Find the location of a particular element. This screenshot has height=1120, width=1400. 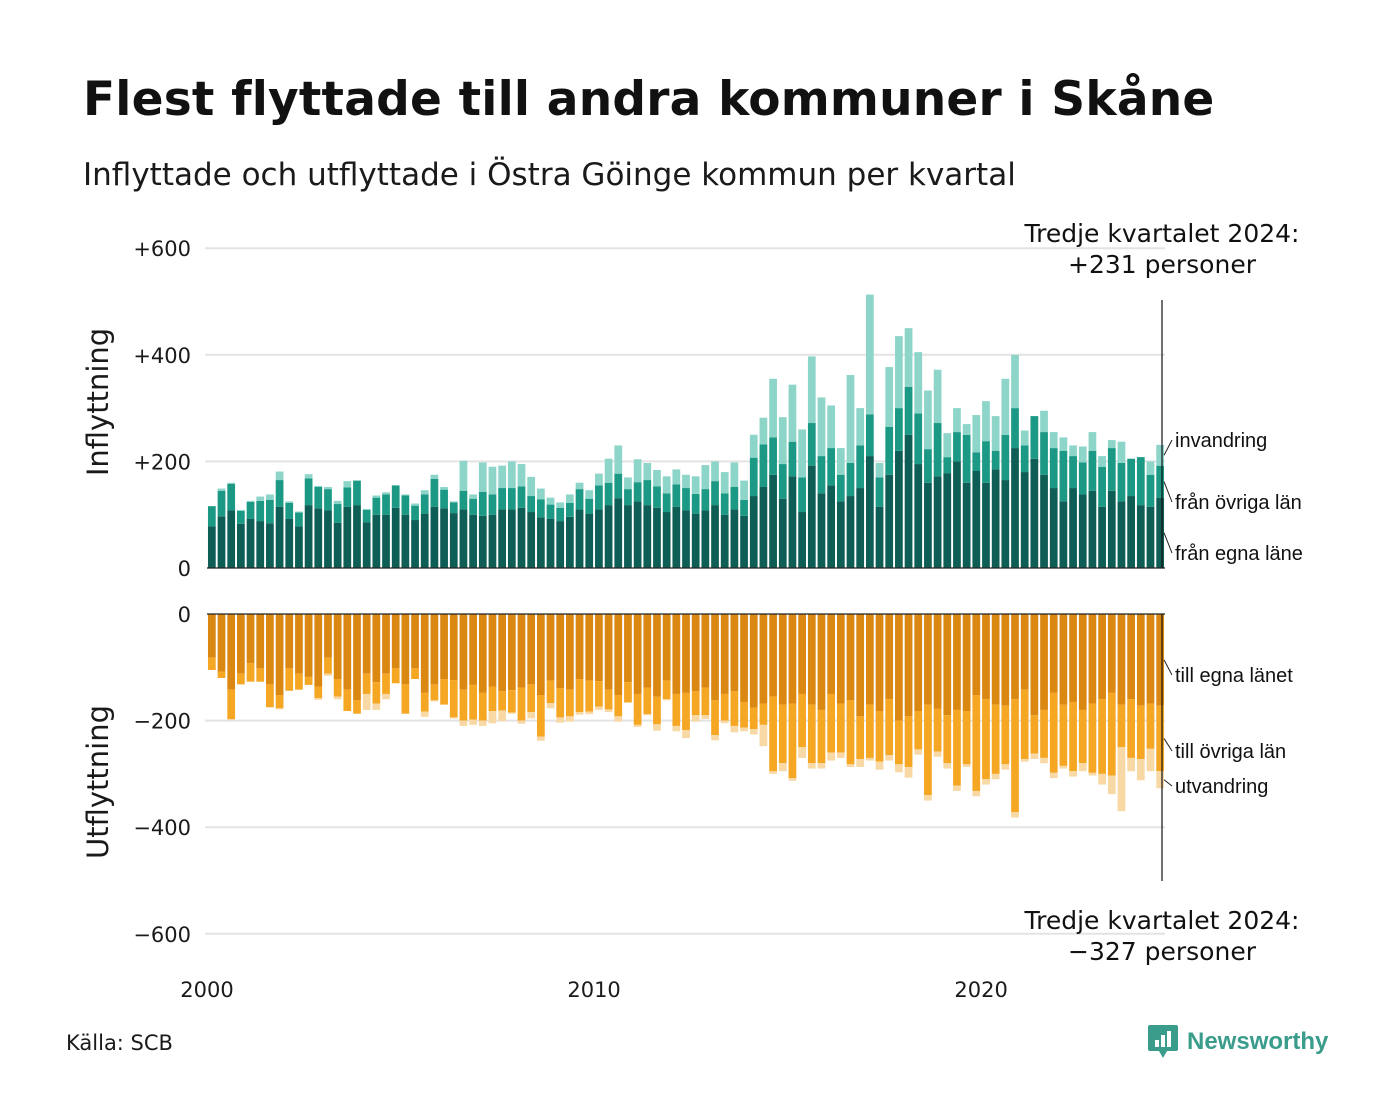

brand-logo: Newsworthy is located at coordinates (1237, 1042).